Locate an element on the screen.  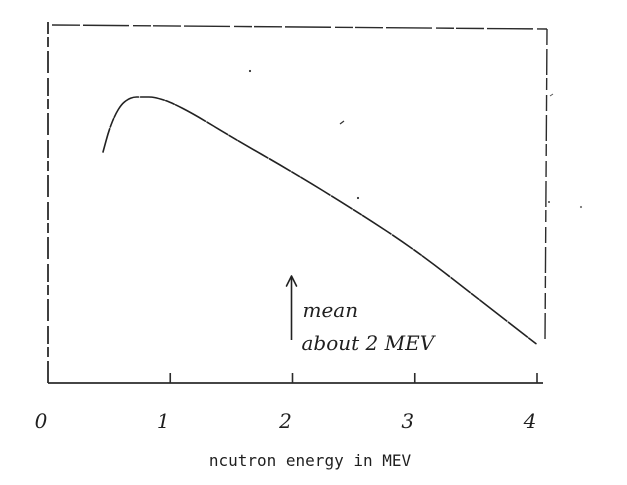
x-tick-label: 1 is located at coordinates (163, 421).